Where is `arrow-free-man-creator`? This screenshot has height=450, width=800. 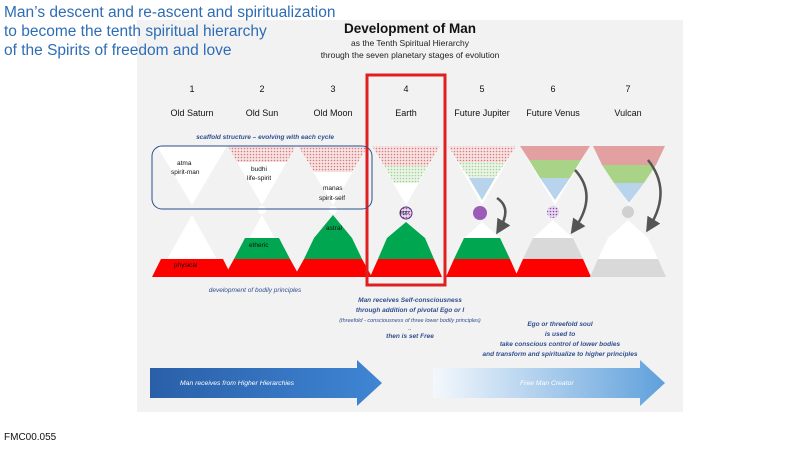 arrow-free-man-creator is located at coordinates (549, 383).